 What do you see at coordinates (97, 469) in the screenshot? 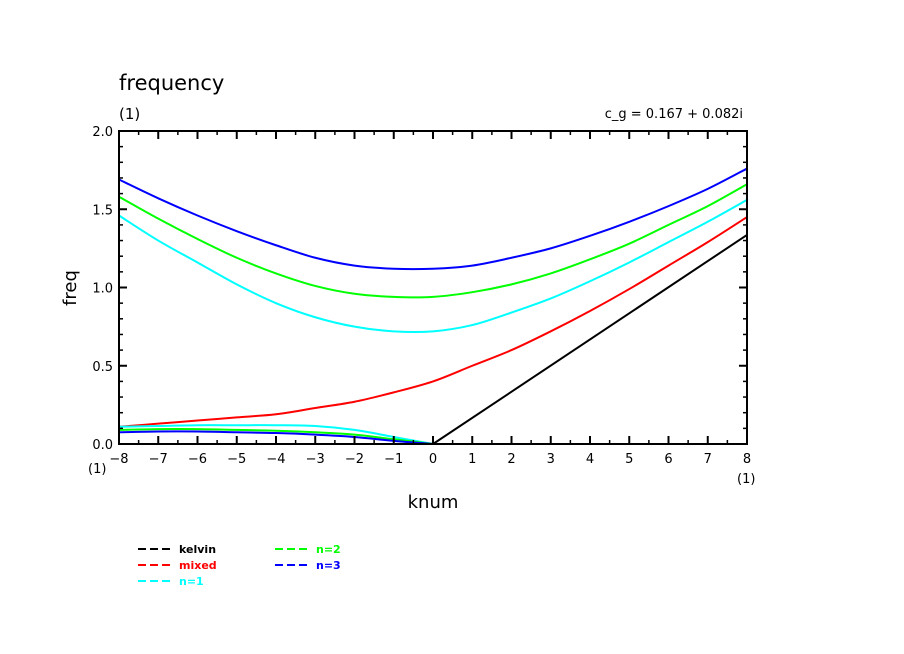
I see `x-units-left: (1)` at bounding box center [97, 469].